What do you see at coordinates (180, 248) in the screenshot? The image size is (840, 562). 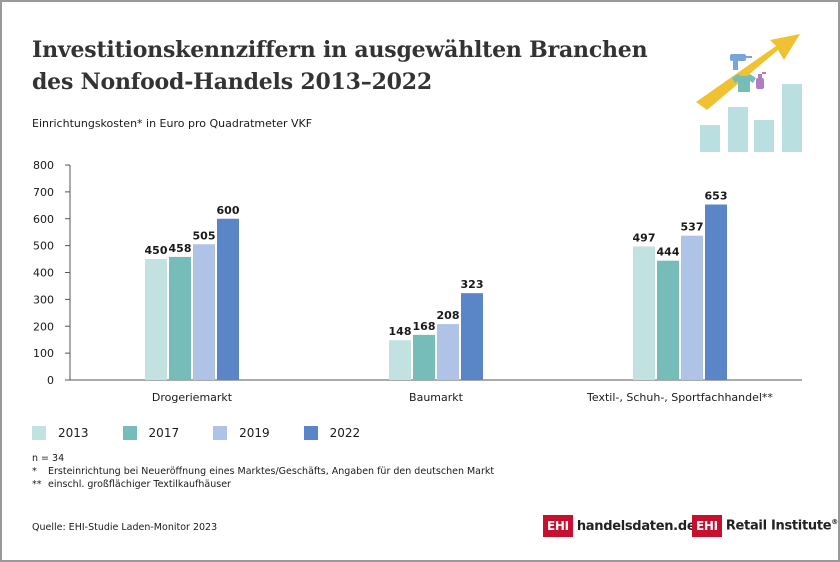 I see `data-label: 458` at bounding box center [180, 248].